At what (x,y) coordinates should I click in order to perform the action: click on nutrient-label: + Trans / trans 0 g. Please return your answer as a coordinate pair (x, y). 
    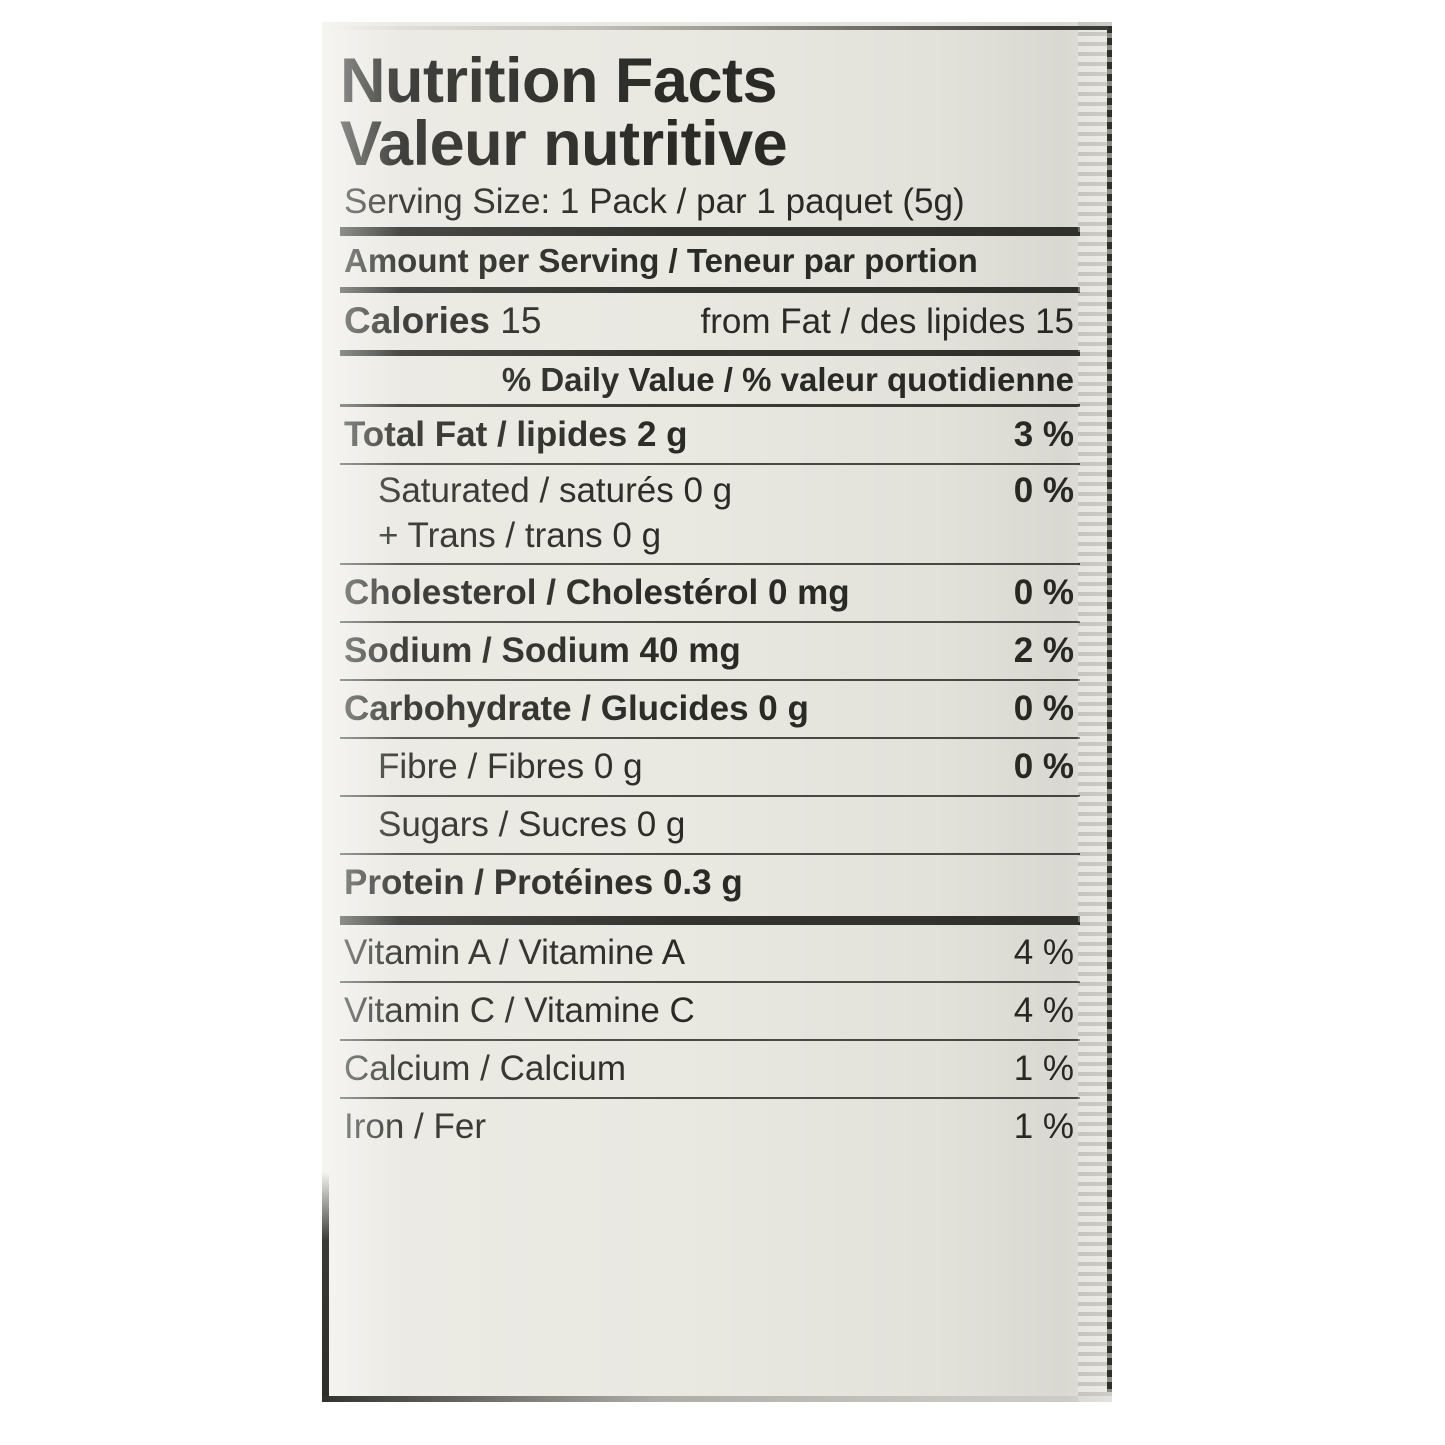
    Looking at the image, I should click on (520, 536).